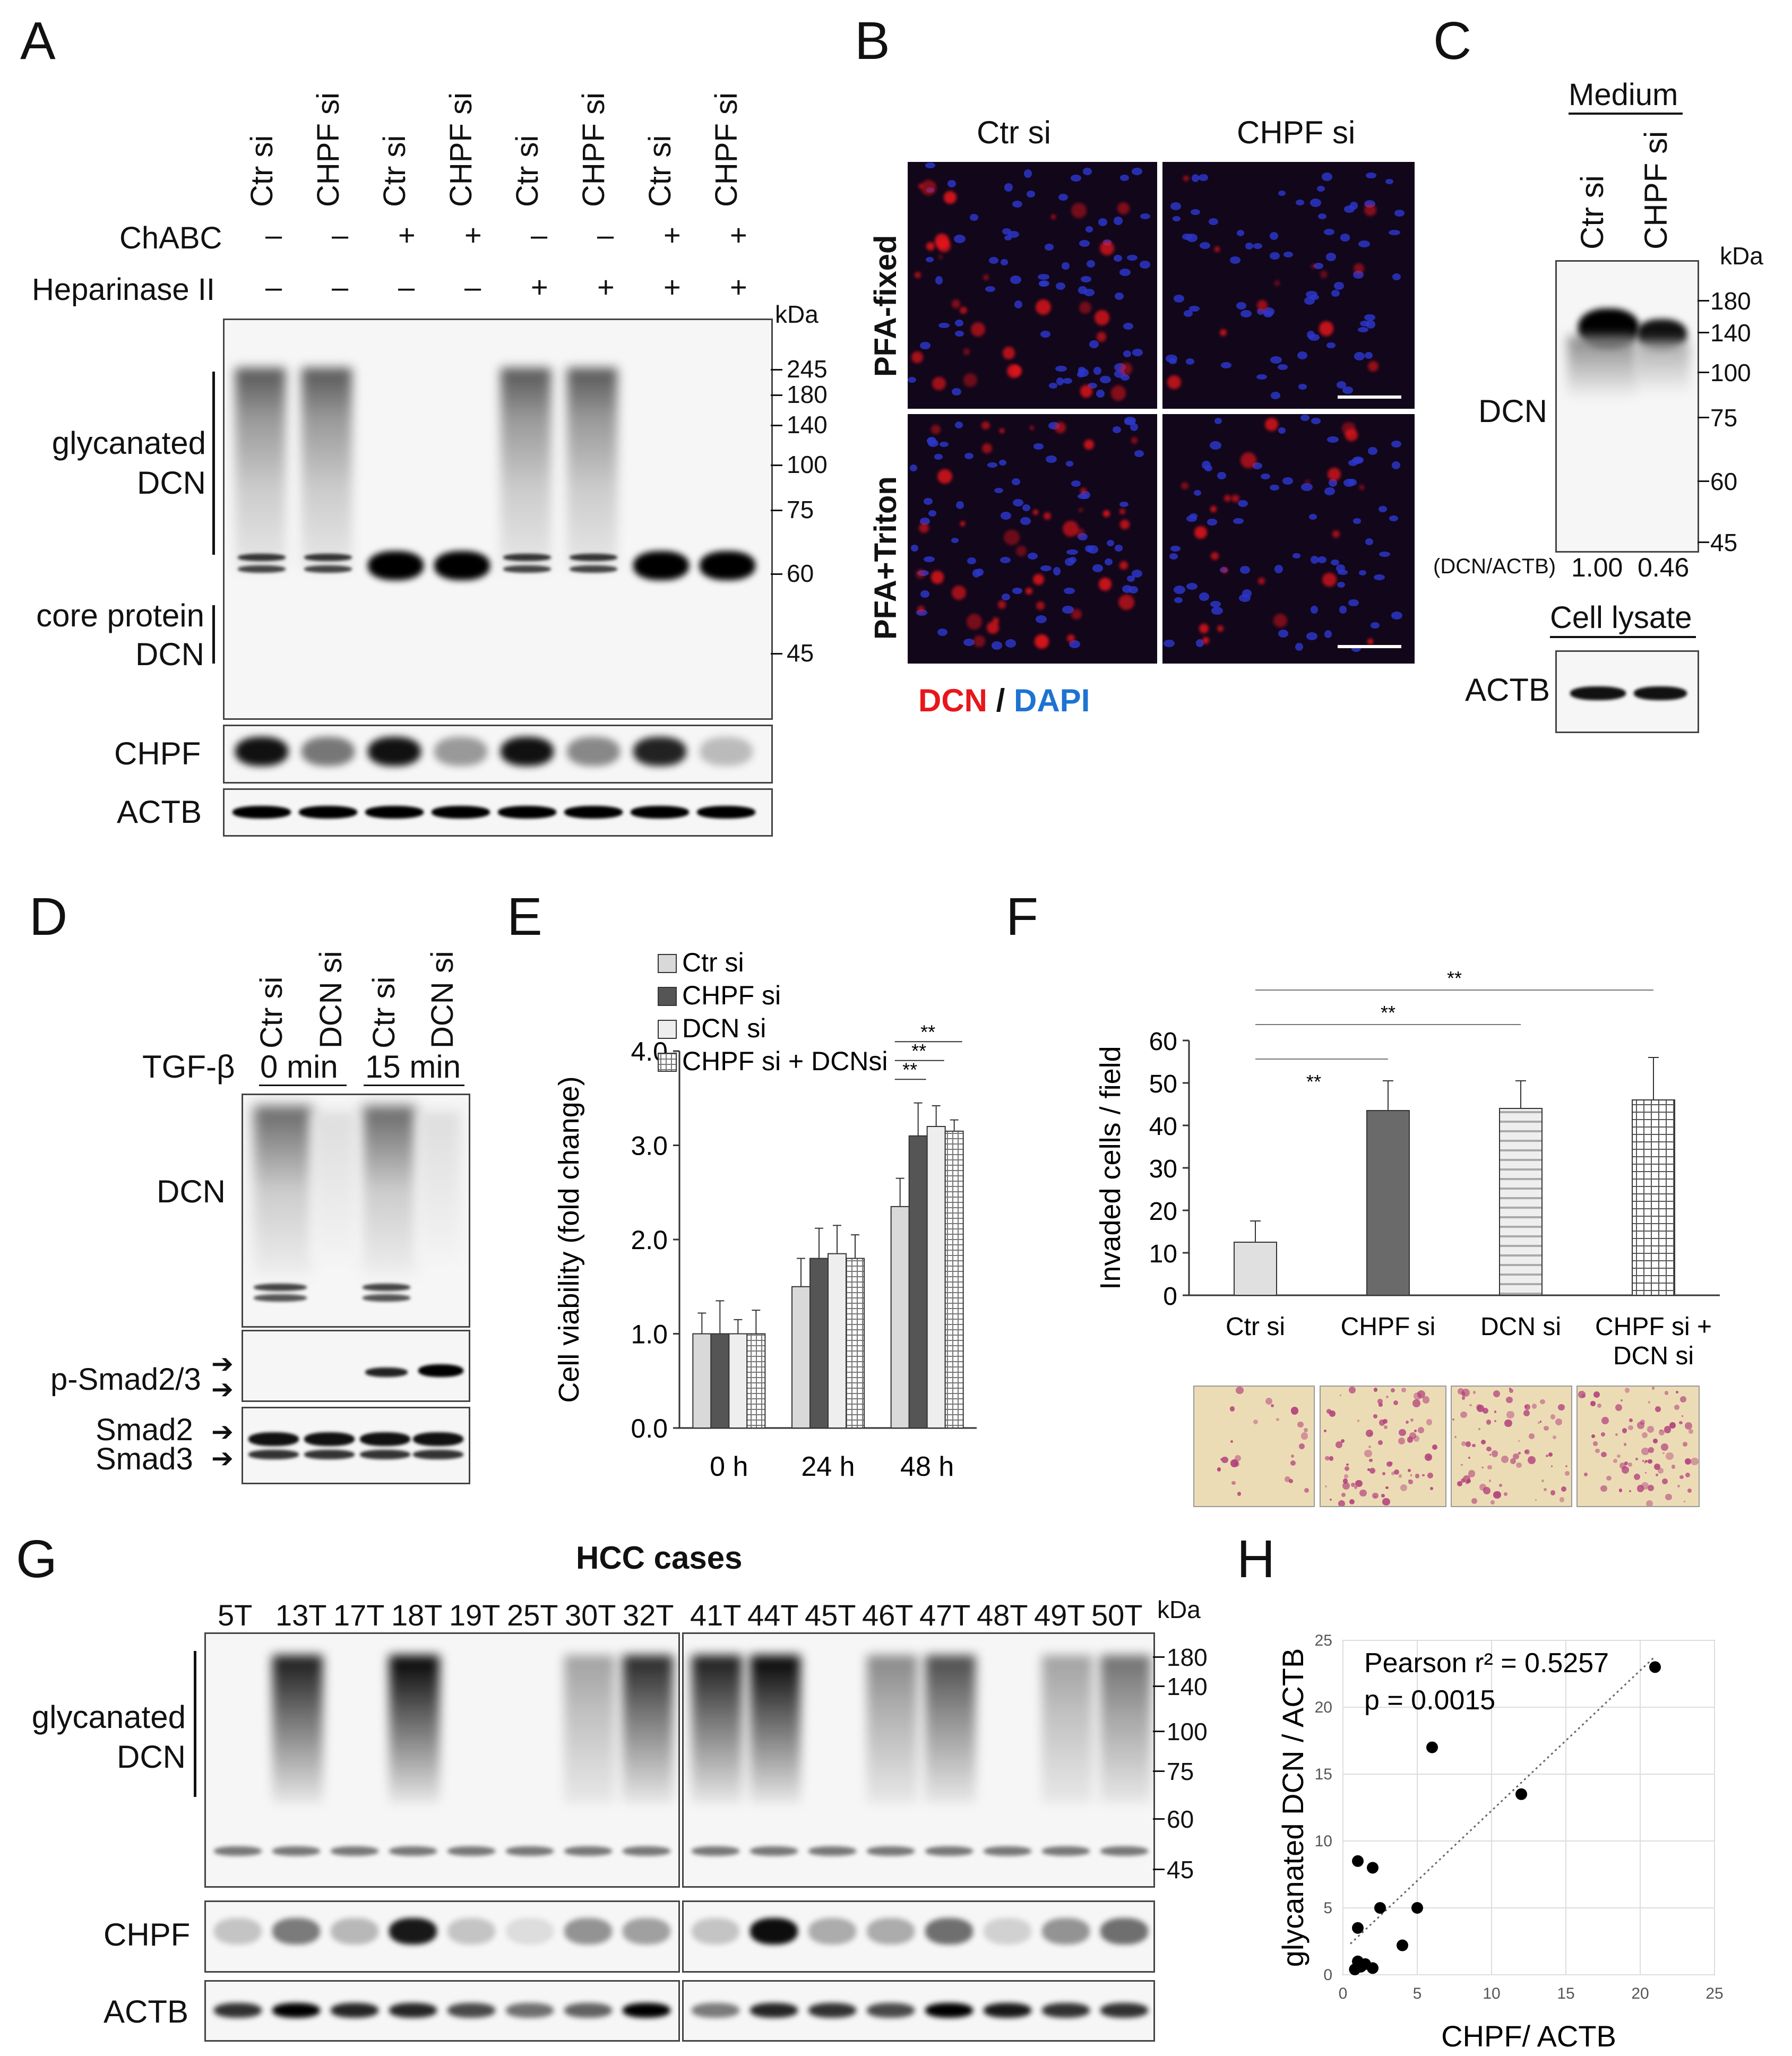 This screenshot has width=1792, height=2056. I want to click on y-tick-label: 25, so click(1323, 1640).